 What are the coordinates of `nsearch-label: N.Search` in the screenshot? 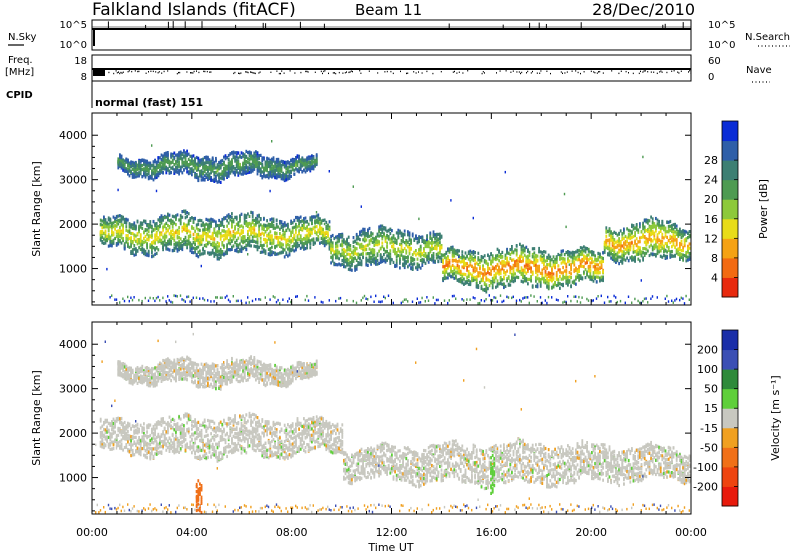 It's located at (767, 37).